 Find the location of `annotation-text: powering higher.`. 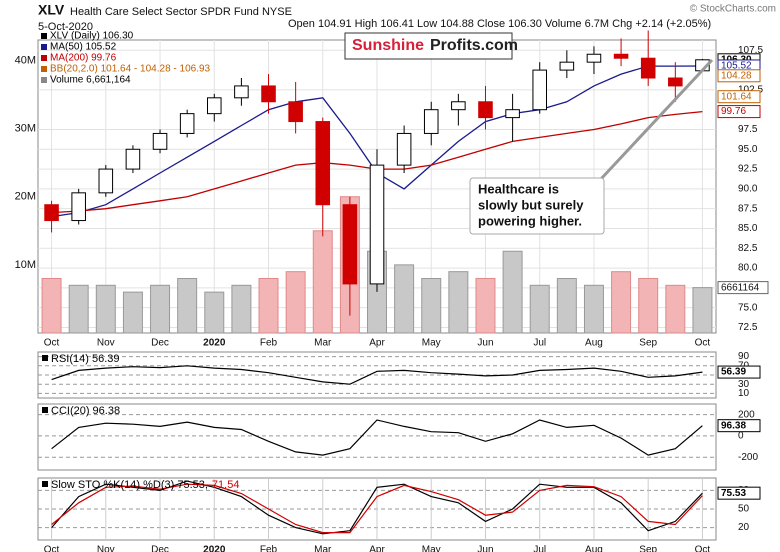

annotation-text: powering higher. is located at coordinates (530, 220).